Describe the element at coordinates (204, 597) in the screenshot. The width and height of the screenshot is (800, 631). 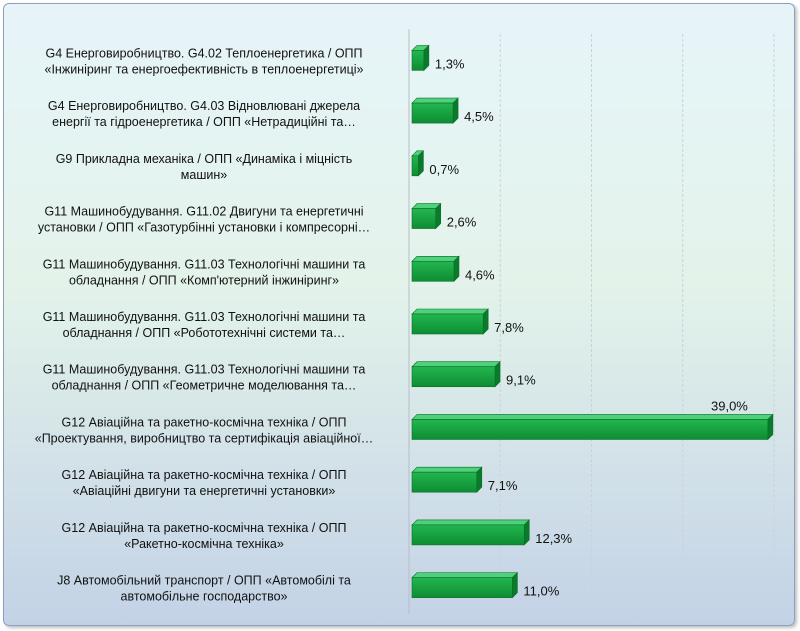
I see `category-label: автомобільне господарство»` at that location.